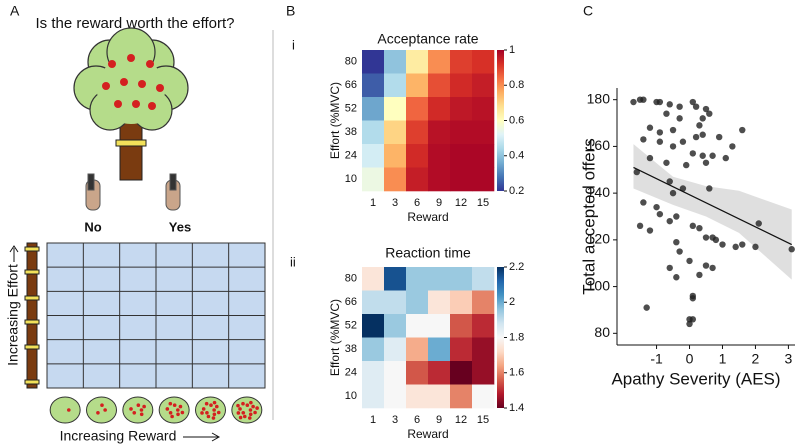 The image size is (800, 446). I want to click on panel-a-title: Is the reward worth the effort?, so click(135, 23).